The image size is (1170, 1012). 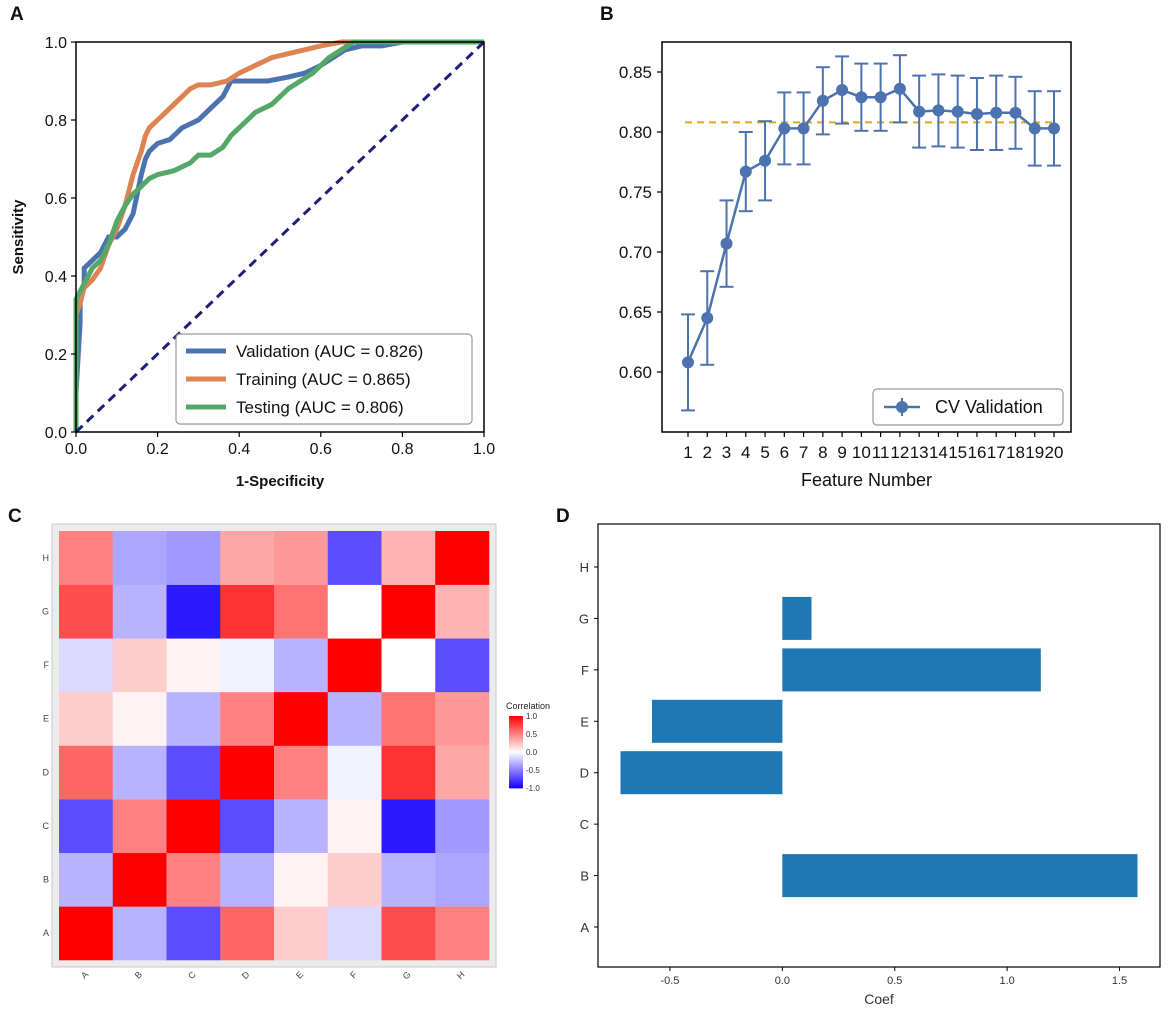 I want to click on heatmap-x-label: F, so click(x=353, y=974).